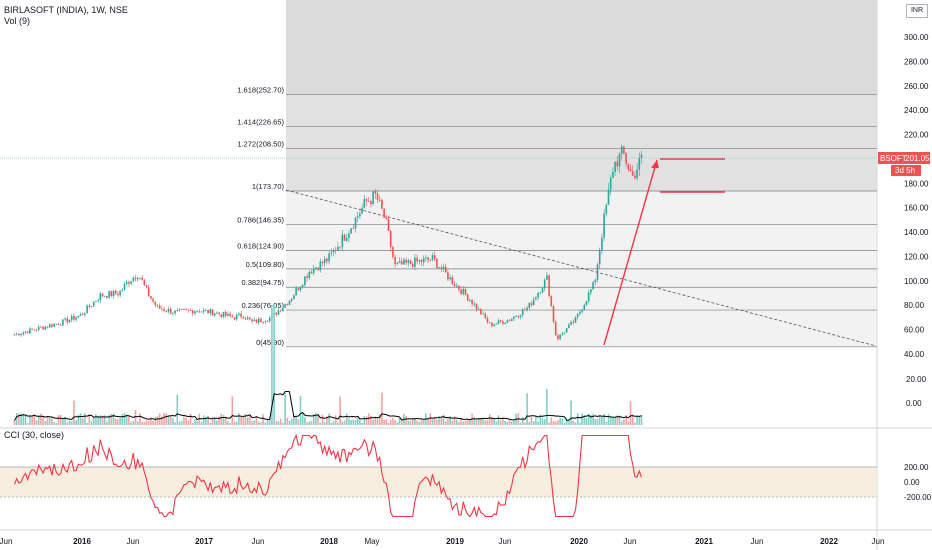 The width and height of the screenshot is (932, 550). Describe the element at coordinates (66, 10) in the screenshot. I see `symbol-title: BIRLASOFT (INDIA), 1W, NSE` at that location.